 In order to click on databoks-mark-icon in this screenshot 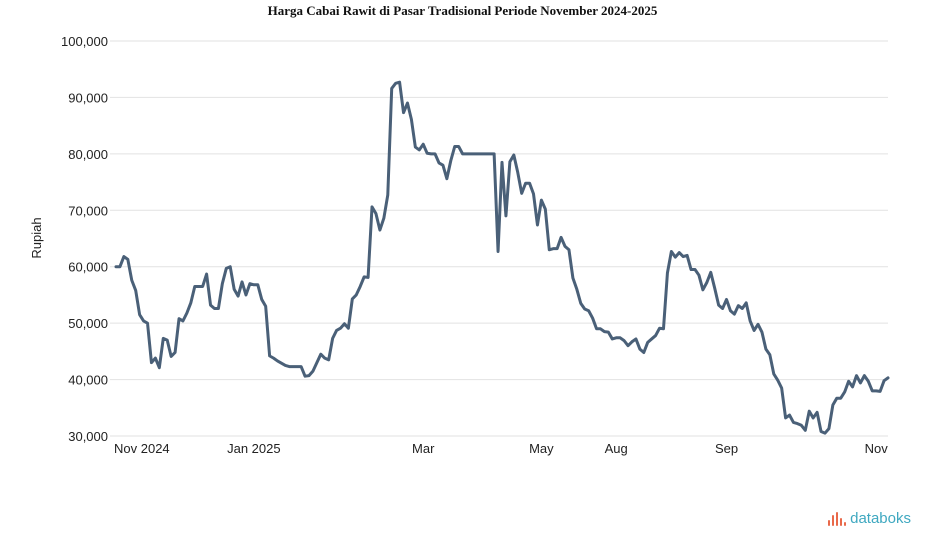, I will do `click(837, 518)`.